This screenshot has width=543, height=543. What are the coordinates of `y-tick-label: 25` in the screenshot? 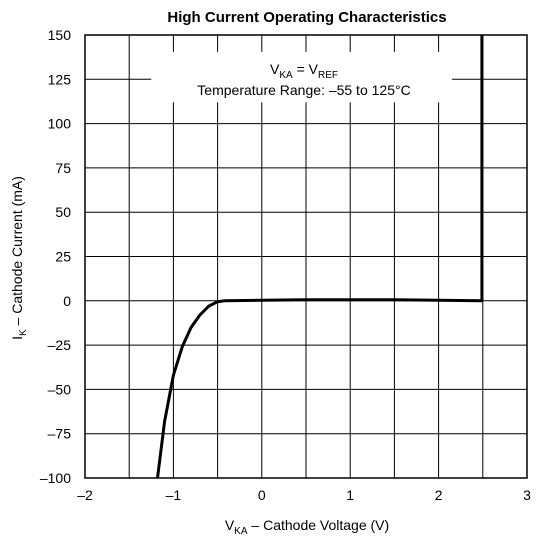 It's located at (63, 257).